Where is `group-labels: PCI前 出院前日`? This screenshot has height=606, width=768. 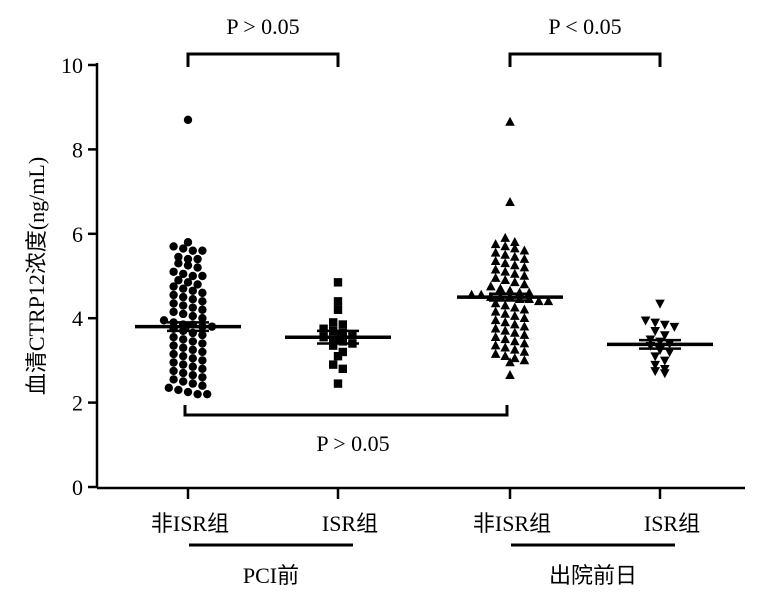 group-labels: PCI前 出院前日 is located at coordinates (432, 565).